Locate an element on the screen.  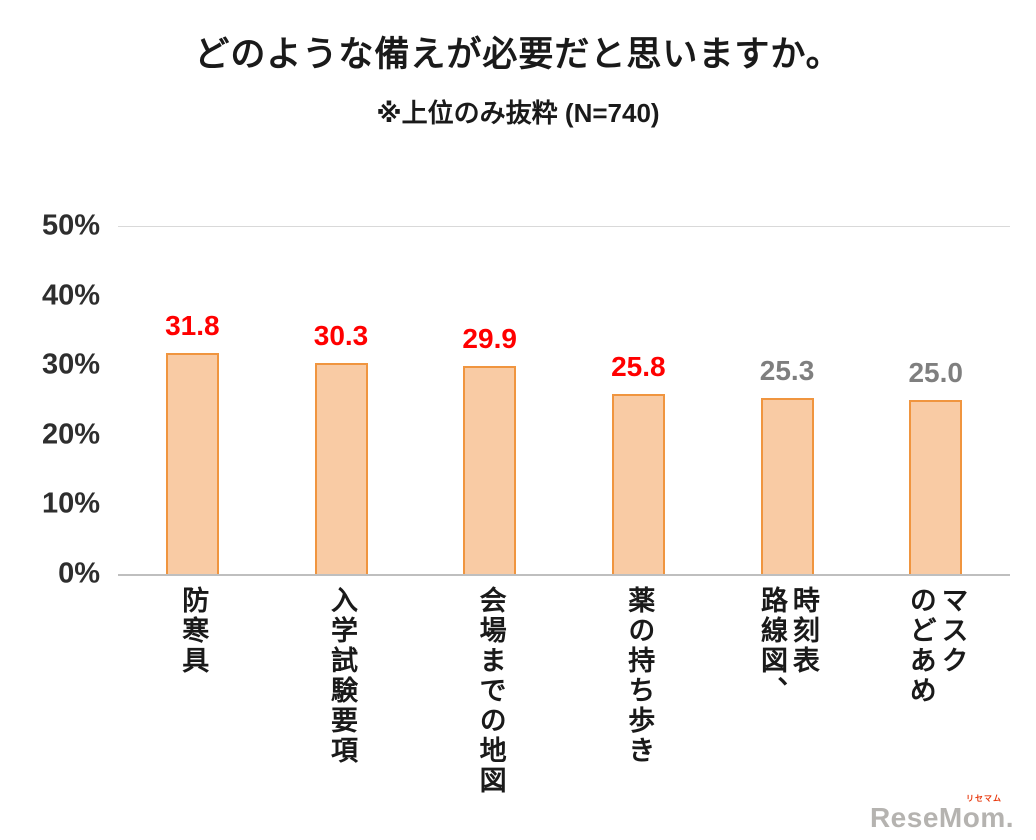
bar-column: 30.3 is located at coordinates (341, 400).